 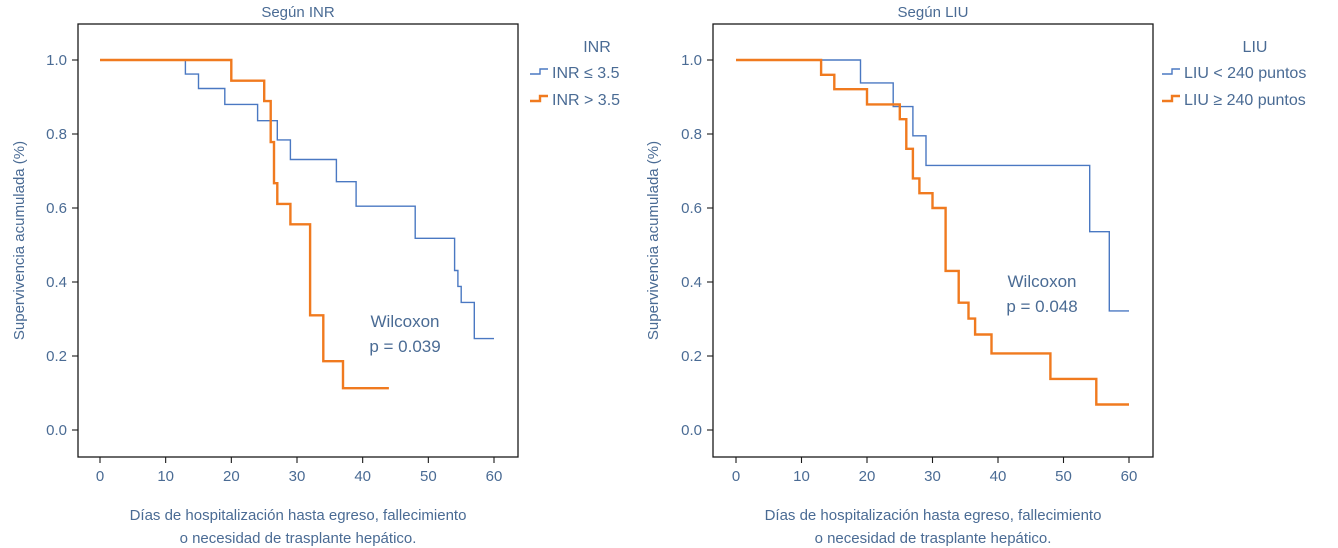 I want to click on legend-label: LIU < 240 puntos, so click(x=1245, y=73).